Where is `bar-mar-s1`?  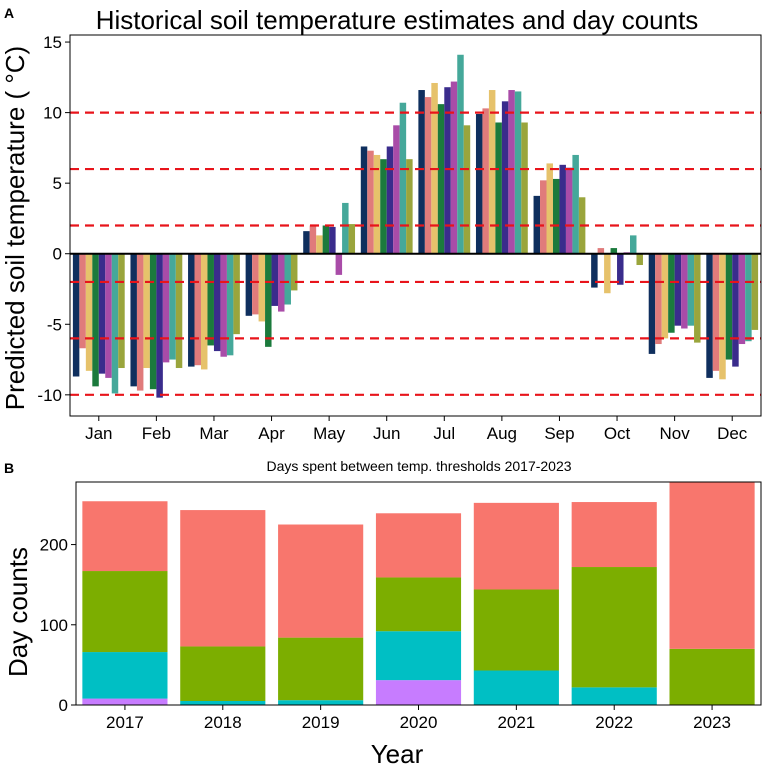 bar-mar-s1 is located at coordinates (191, 310).